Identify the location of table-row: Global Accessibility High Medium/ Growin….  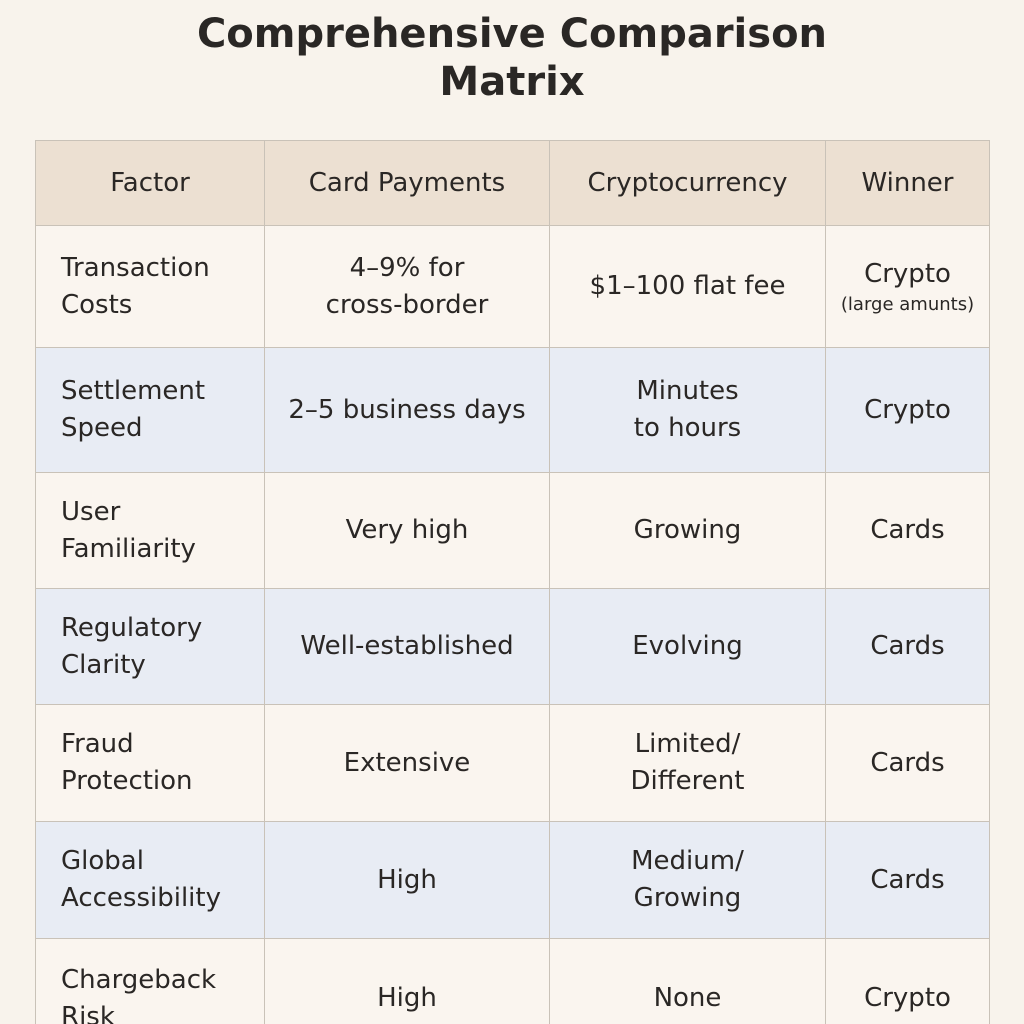
(512, 880).